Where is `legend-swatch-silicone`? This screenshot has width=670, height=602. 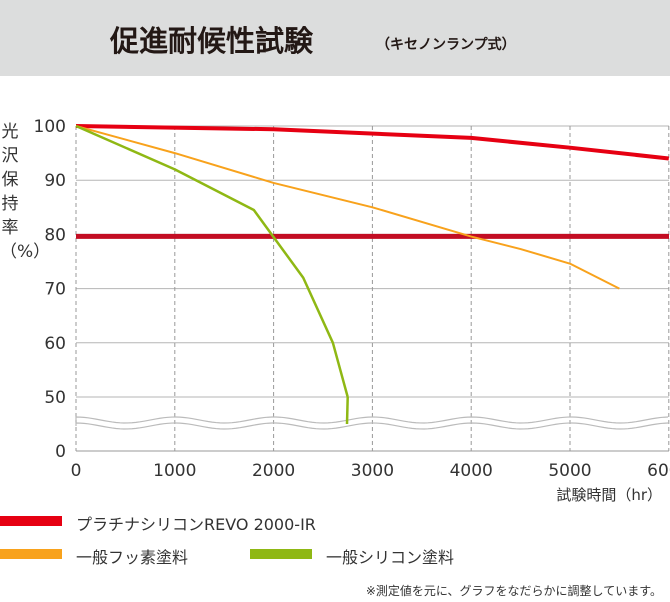 legend-swatch-silicone is located at coordinates (281, 554).